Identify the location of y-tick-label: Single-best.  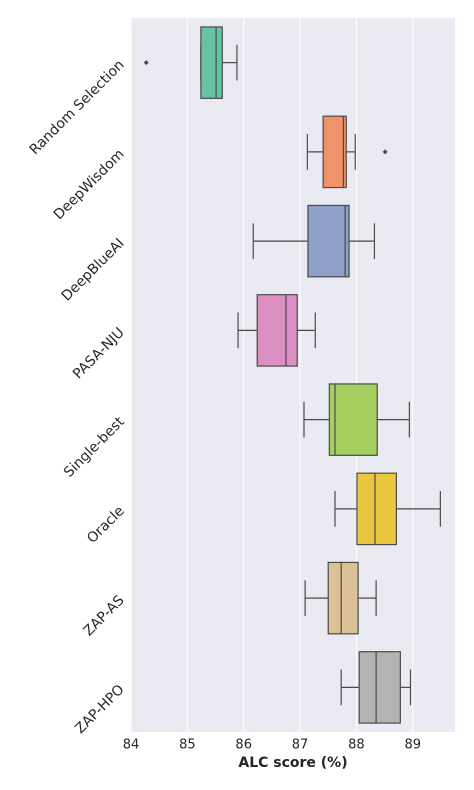
(94, 447).